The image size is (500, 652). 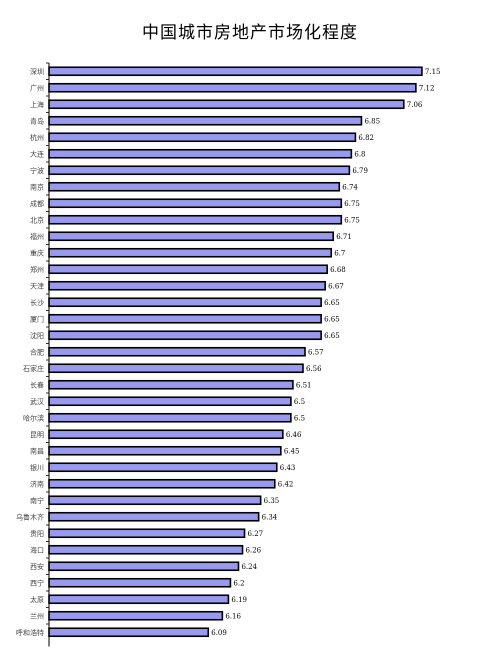 What do you see at coordinates (292, 451) in the screenshot?
I see `value-label: 6.45` at bounding box center [292, 451].